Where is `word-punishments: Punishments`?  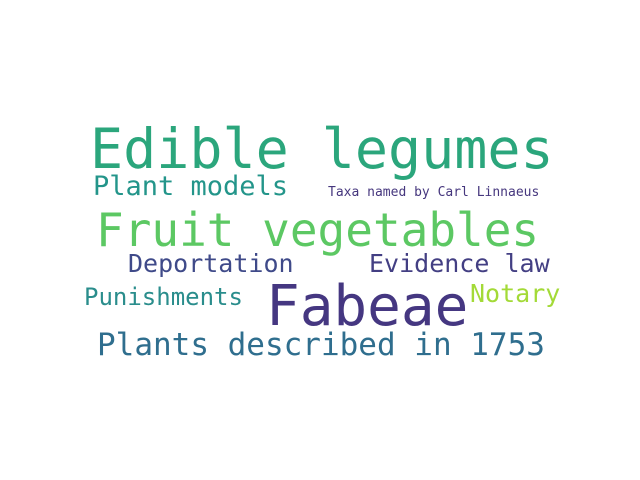
word-punishments: Punishments is located at coordinates (163, 297).